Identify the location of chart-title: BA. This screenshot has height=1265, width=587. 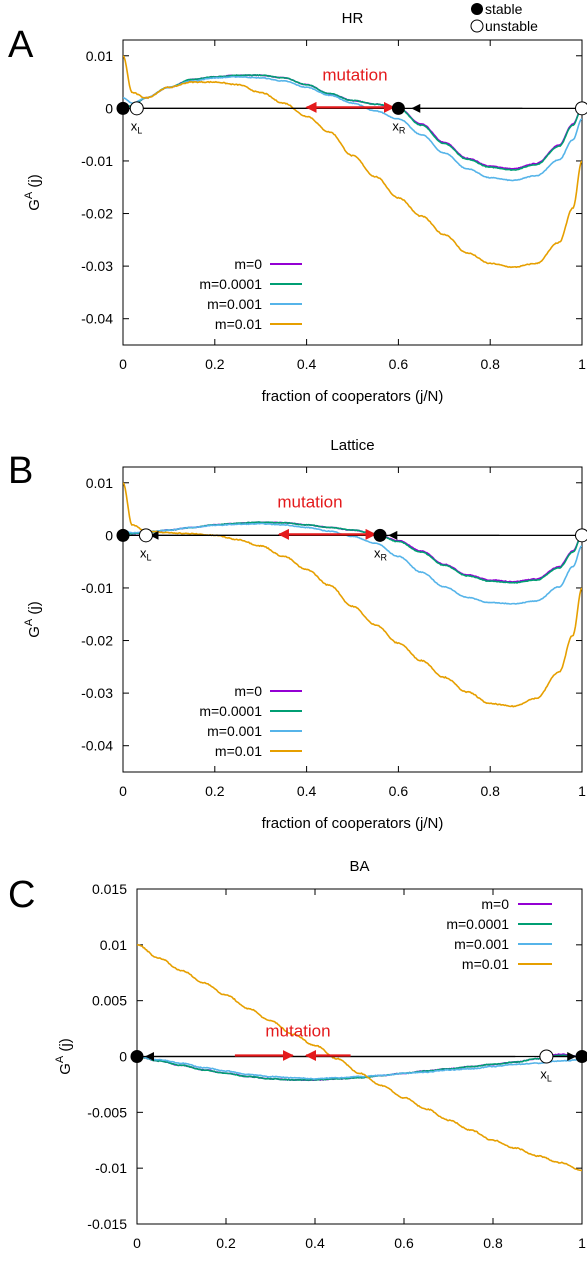
(359, 866).